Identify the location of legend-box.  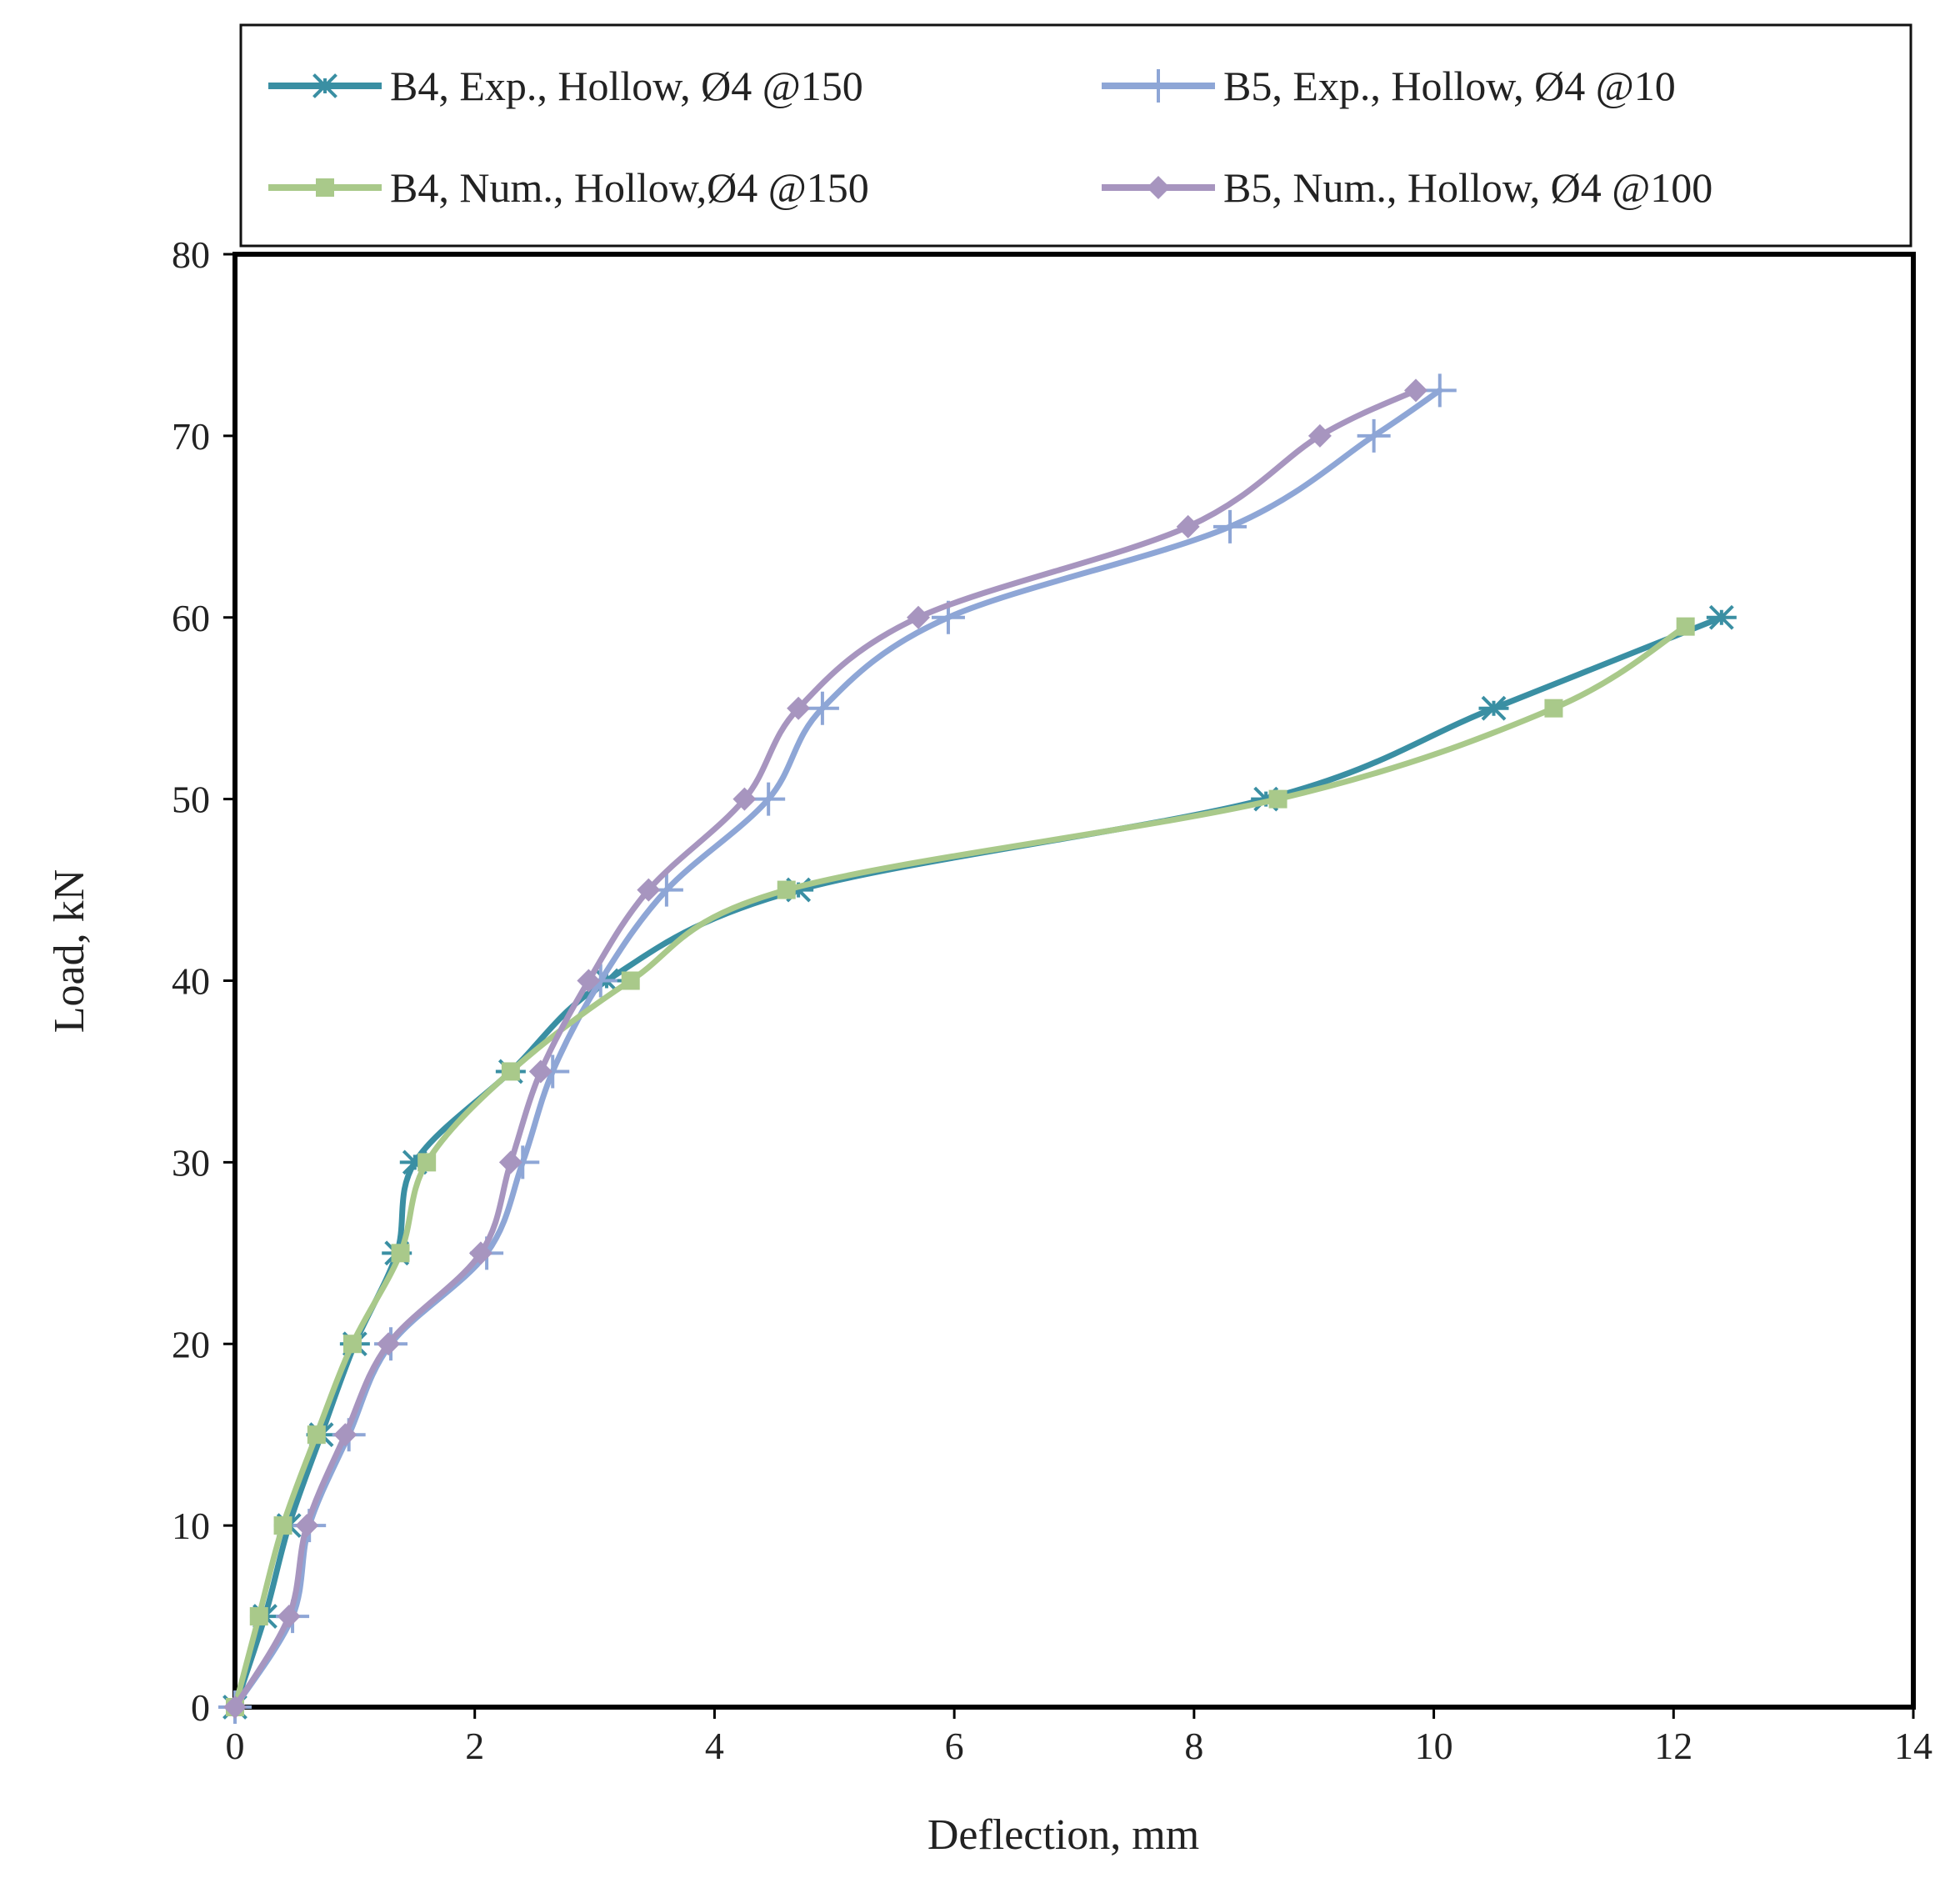
(1075, 135).